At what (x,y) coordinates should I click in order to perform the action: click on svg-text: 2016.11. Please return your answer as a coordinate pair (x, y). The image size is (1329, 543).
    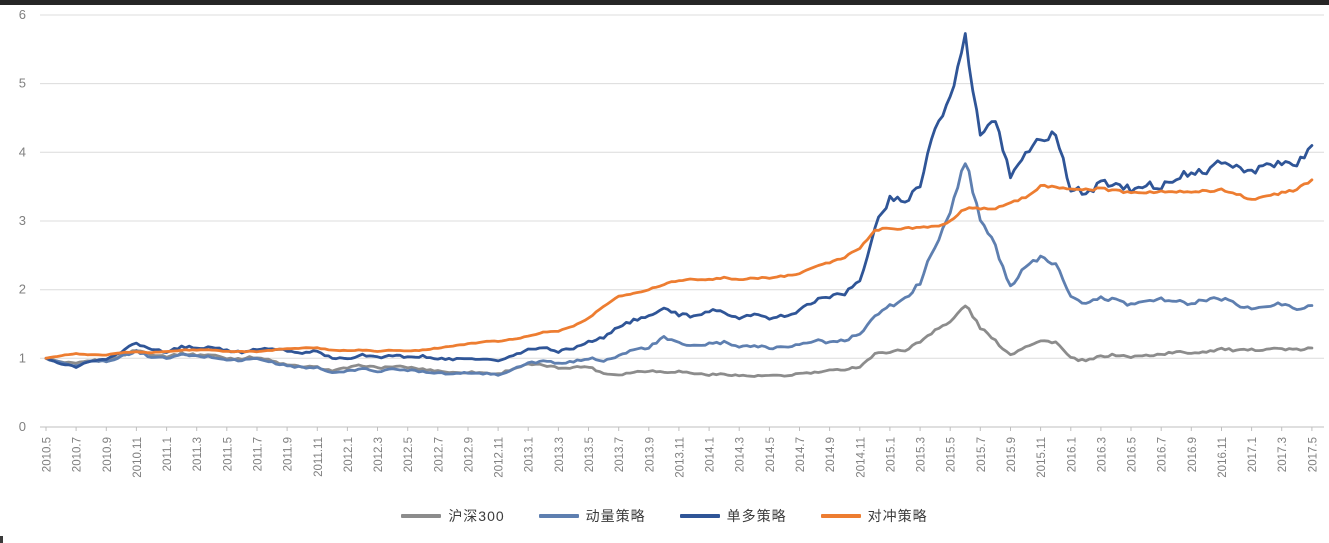
    Looking at the image, I should click on (1223, 457).